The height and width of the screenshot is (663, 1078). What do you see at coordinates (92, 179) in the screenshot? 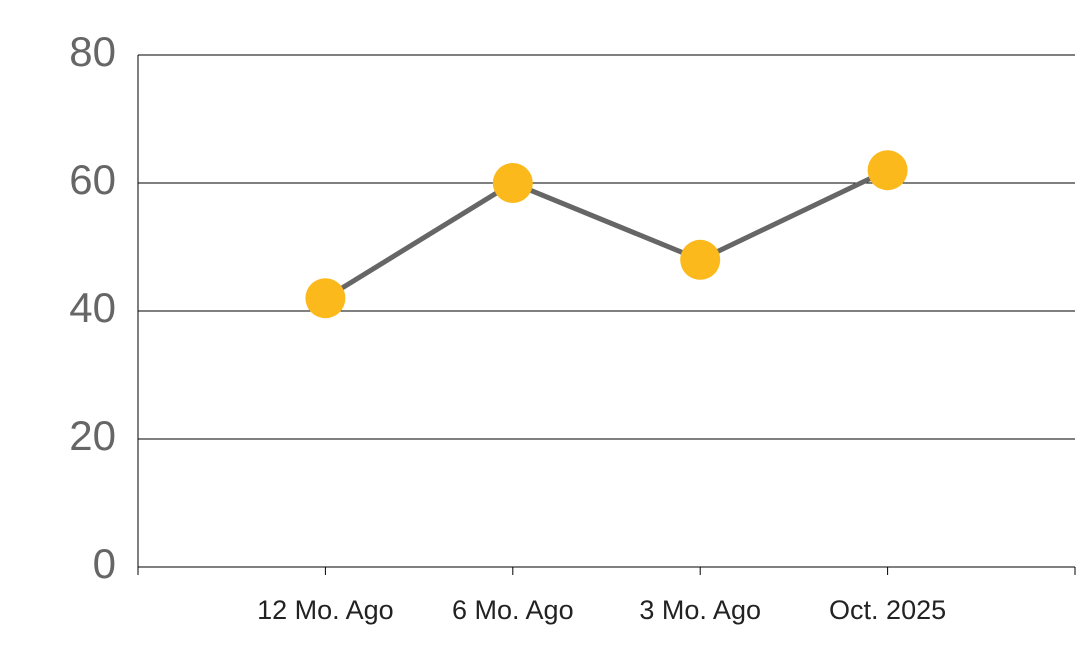
I see `y-tick-label: 60` at bounding box center [92, 179].